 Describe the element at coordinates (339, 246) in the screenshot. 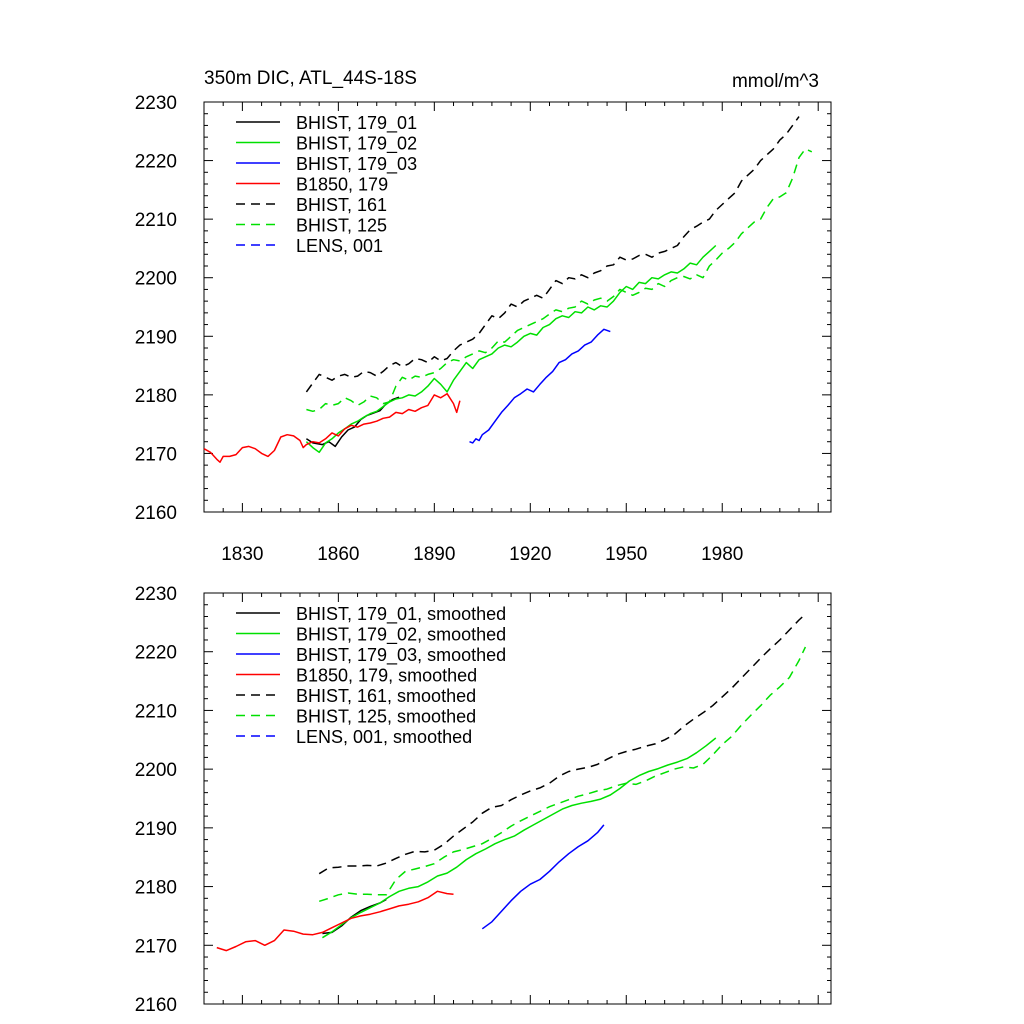

I see `legend-label: LENS, 001` at that location.